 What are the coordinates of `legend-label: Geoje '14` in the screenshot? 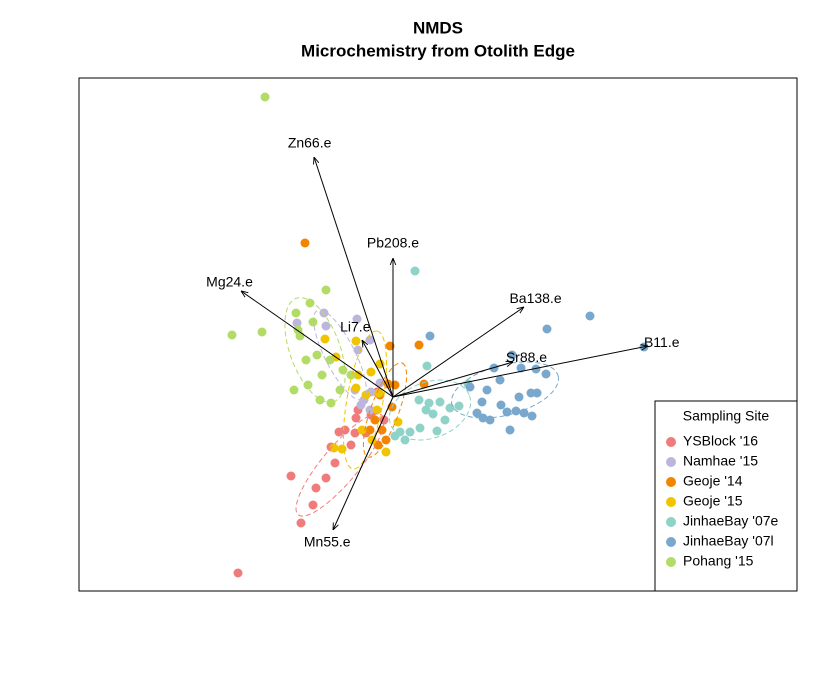 It's located at (713, 481).